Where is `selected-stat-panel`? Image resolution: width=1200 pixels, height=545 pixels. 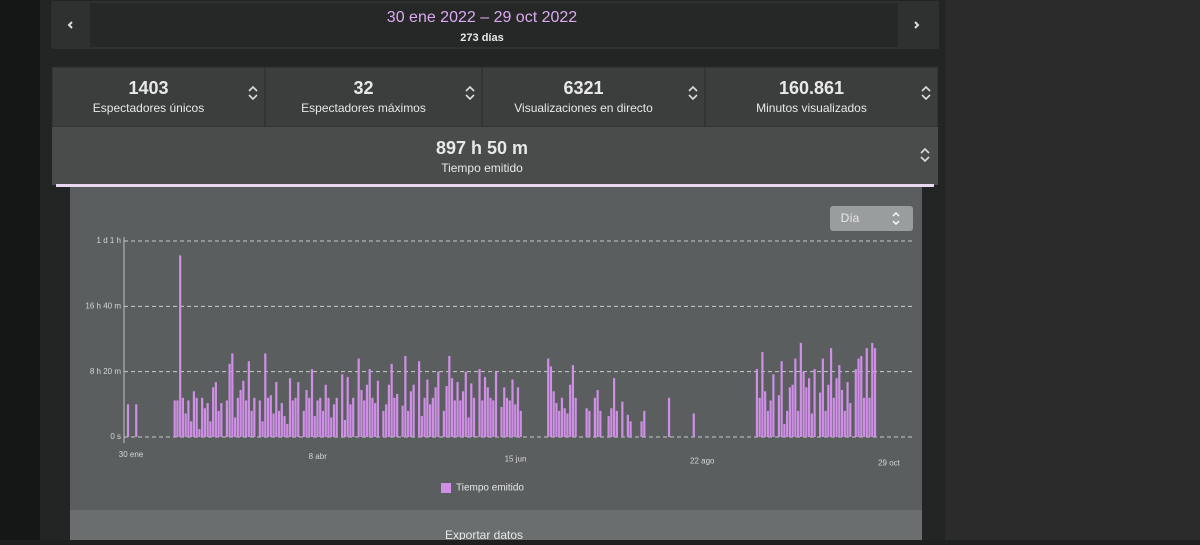 selected-stat-panel is located at coordinates (495, 156).